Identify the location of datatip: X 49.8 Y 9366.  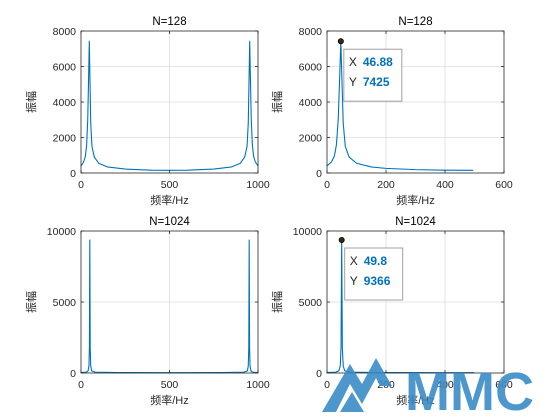
(371, 269).